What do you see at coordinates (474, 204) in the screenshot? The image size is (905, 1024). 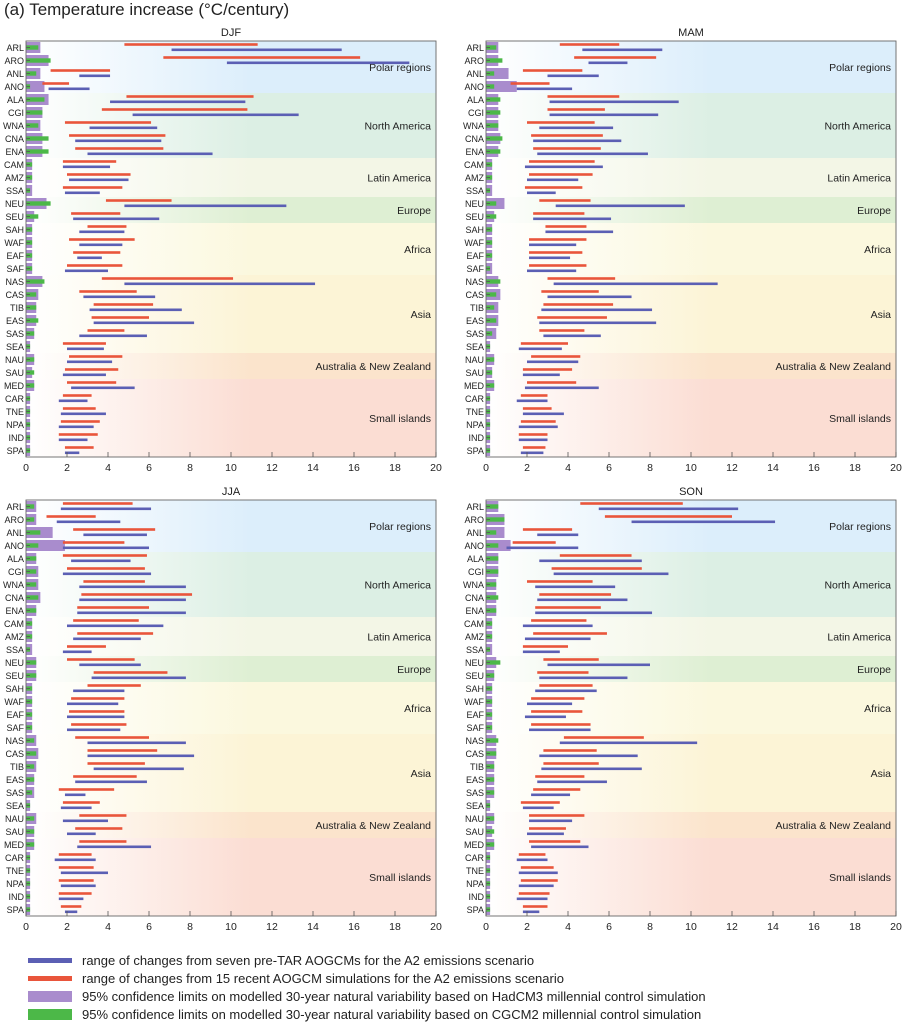 I see `region-label: NEU` at bounding box center [474, 204].